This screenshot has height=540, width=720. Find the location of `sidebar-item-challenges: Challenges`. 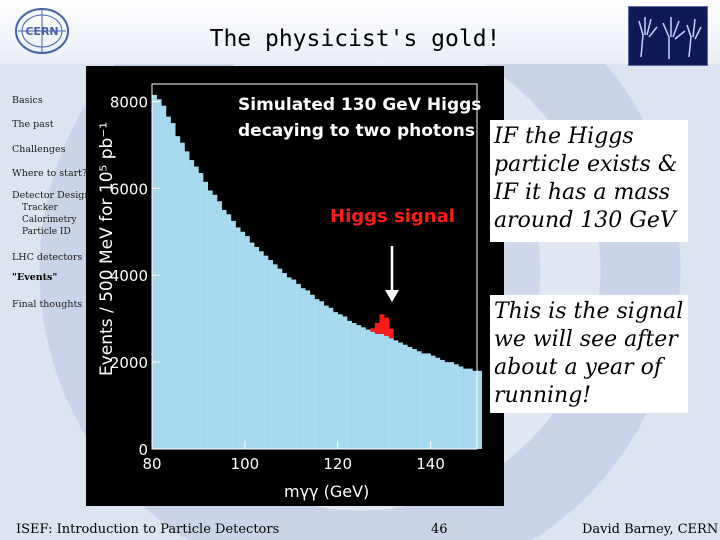

sidebar-item-challenges: Challenges is located at coordinates (39, 149).